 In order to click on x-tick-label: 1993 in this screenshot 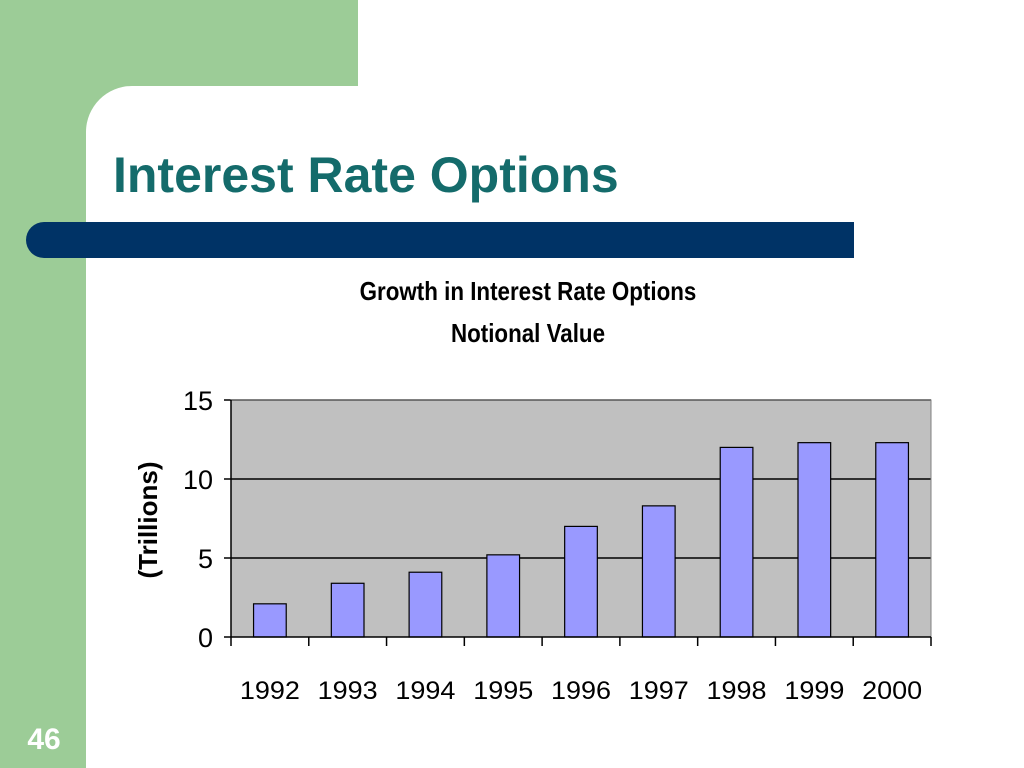, I will do `click(348, 691)`.